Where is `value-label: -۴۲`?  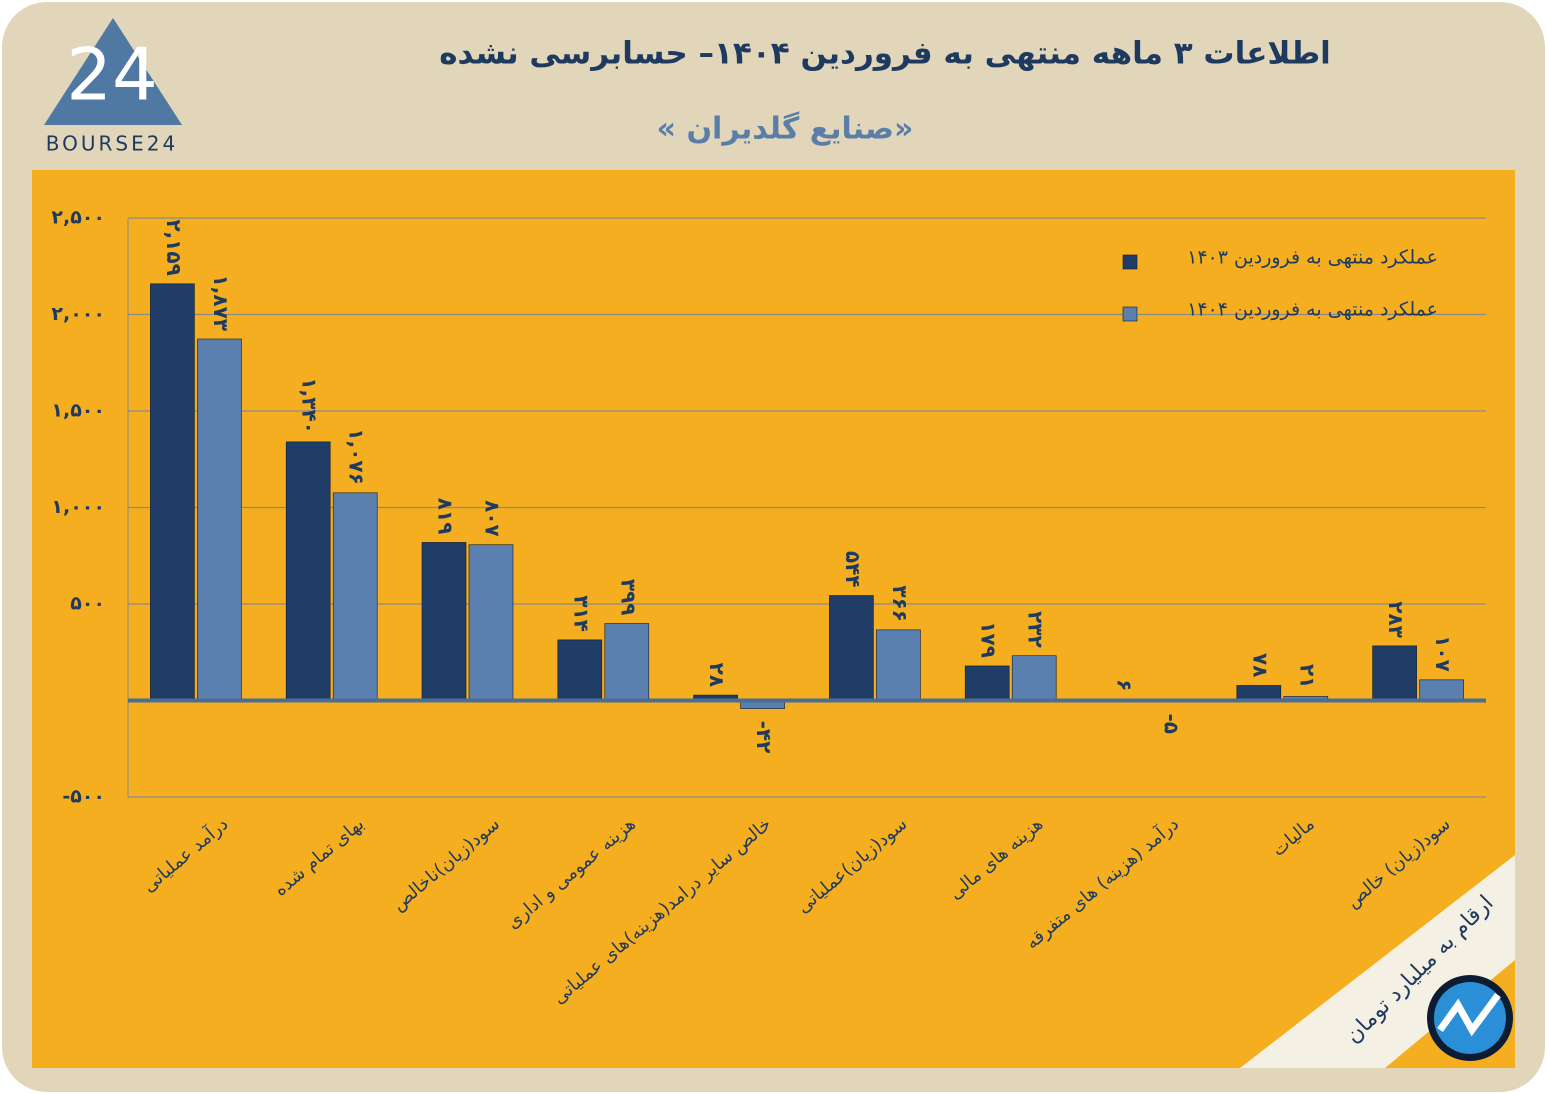 value-label: -۴۲ is located at coordinates (764, 737).